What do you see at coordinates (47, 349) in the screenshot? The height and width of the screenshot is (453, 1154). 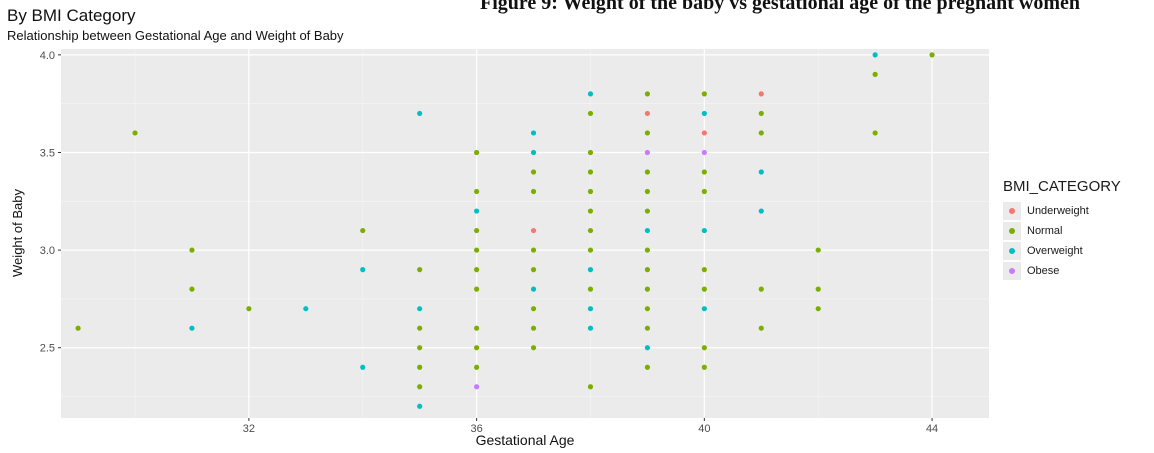 I see `y-tick-label: 2.5` at bounding box center [47, 349].